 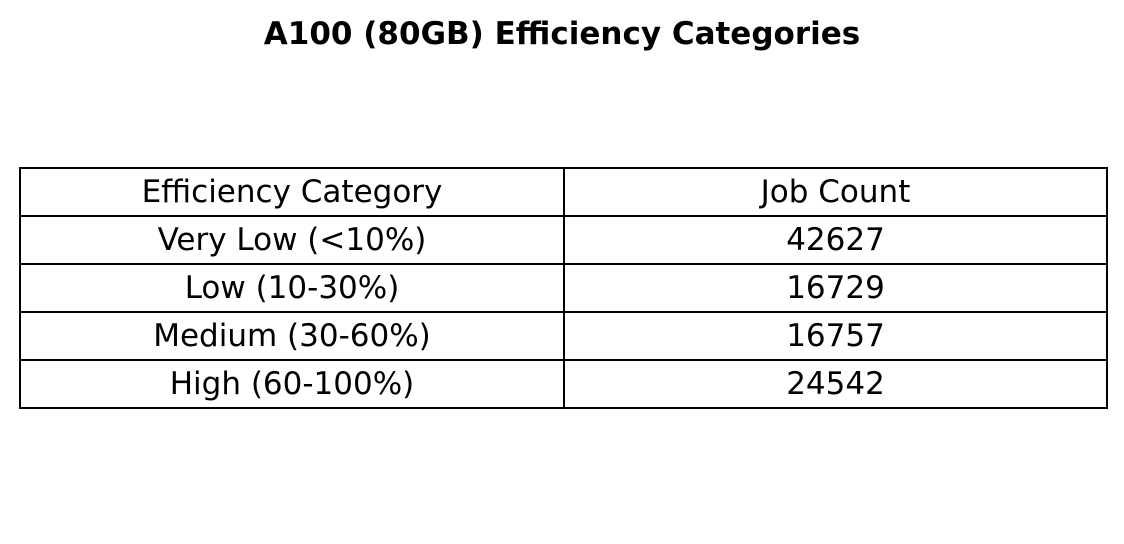 What do you see at coordinates (562, 34) in the screenshot?
I see `chart-title: A100 (80GB) Efficiency Categories` at bounding box center [562, 34].